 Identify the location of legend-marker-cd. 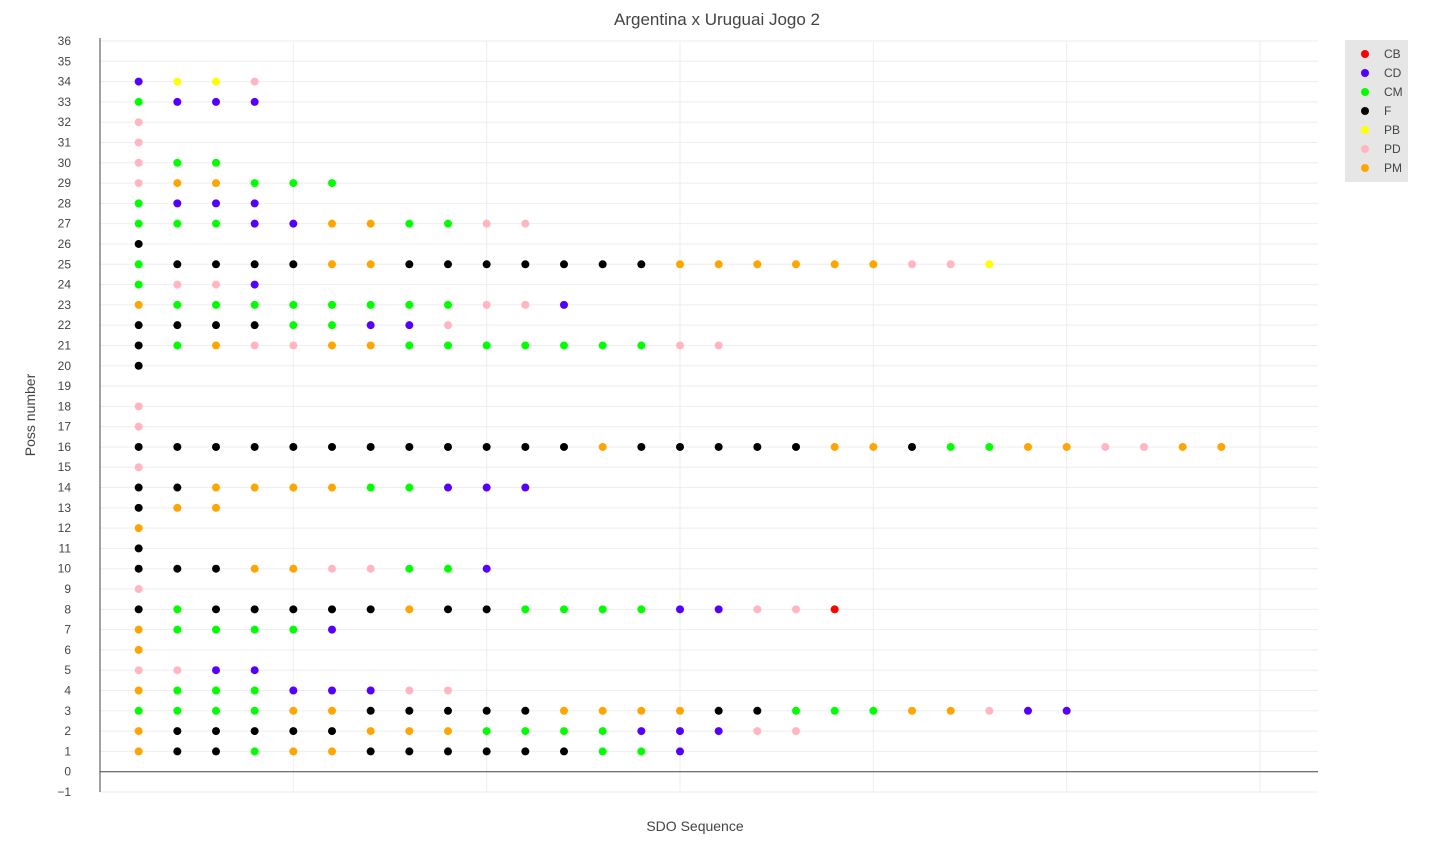
(1365, 73).